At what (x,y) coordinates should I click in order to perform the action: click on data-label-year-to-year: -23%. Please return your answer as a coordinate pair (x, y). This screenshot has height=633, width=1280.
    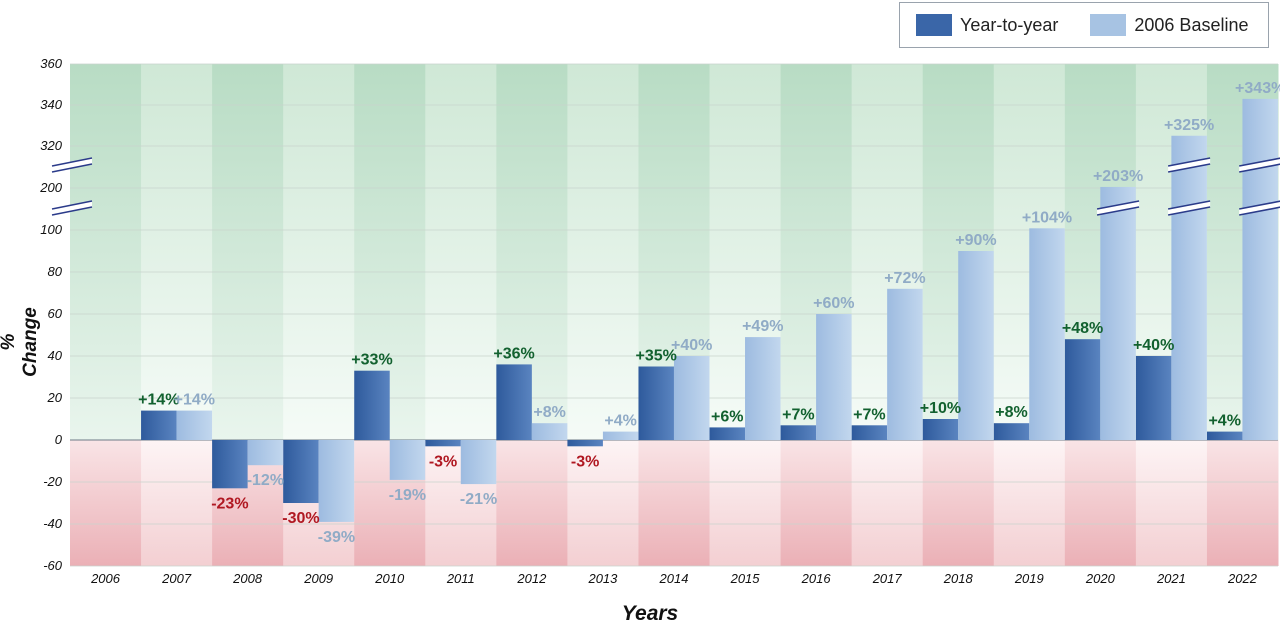
    Looking at the image, I should click on (229, 503).